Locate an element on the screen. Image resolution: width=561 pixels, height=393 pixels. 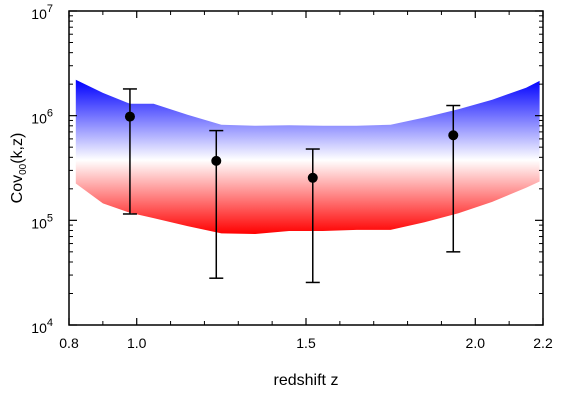
y-axis-title-tail: (k,z) is located at coordinates (17, 148).